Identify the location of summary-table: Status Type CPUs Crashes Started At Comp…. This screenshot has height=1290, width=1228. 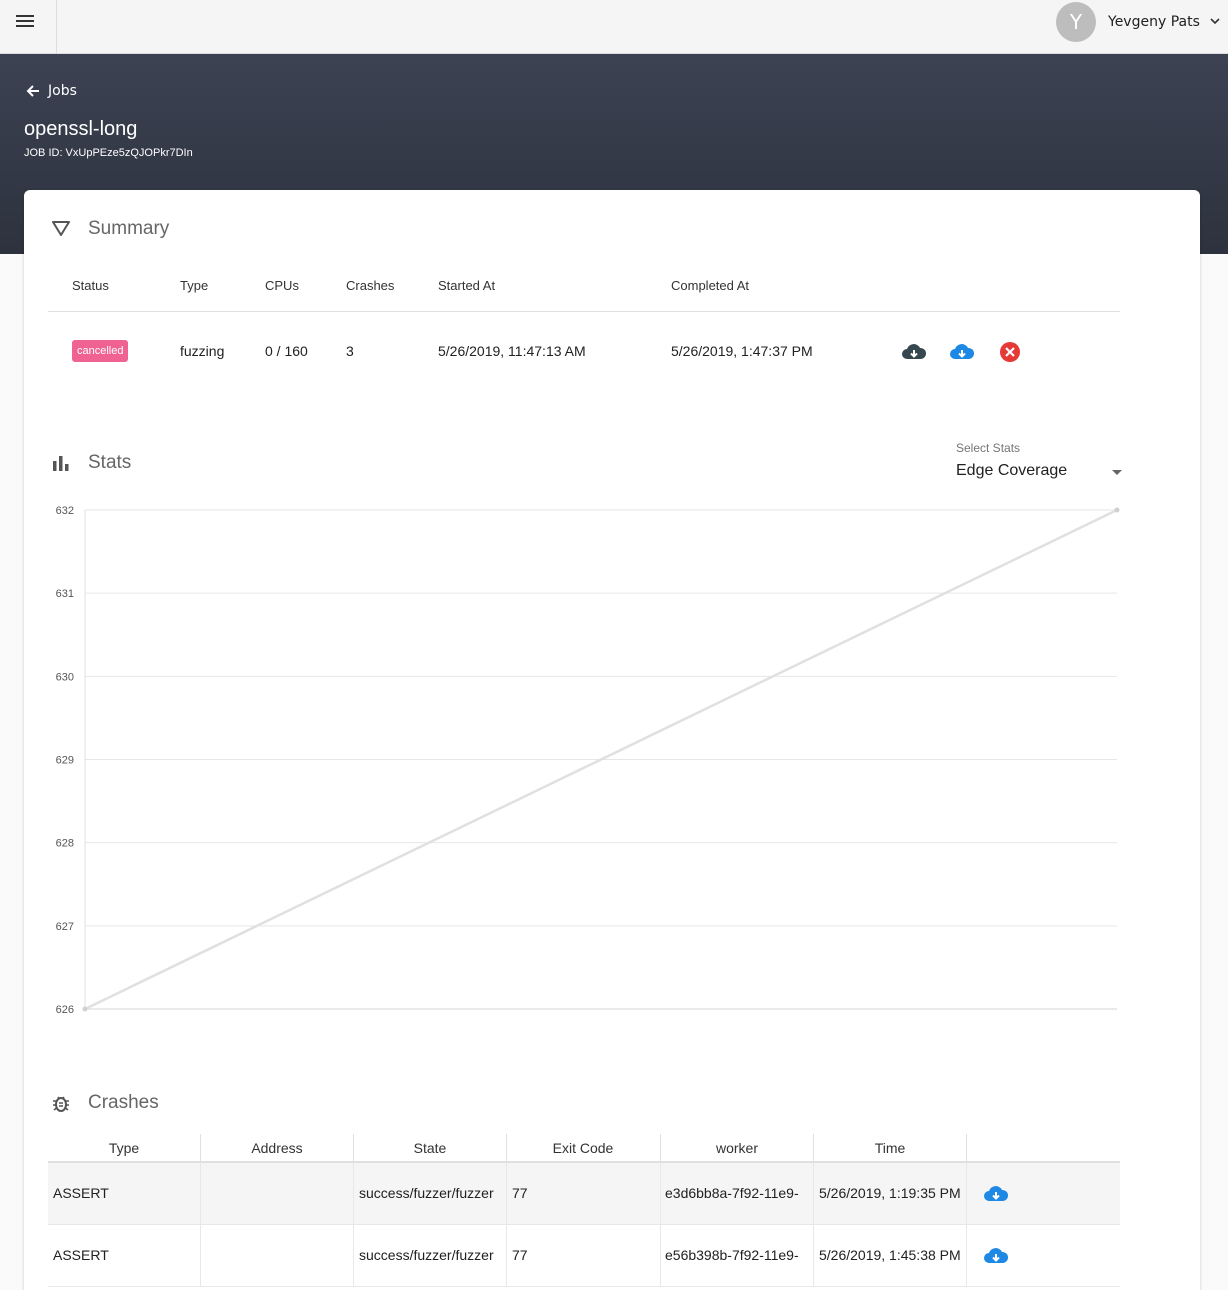
(584, 327).